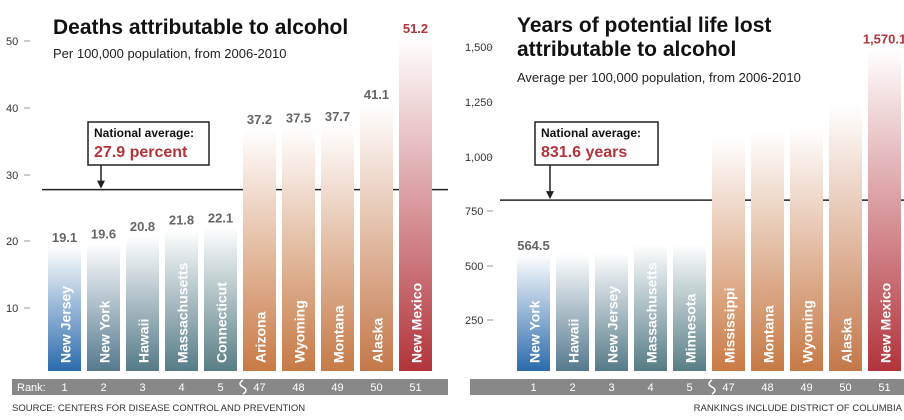 Image resolution: width=904 pixels, height=420 pixels. I want to click on value-label: 37.2, so click(259, 119).